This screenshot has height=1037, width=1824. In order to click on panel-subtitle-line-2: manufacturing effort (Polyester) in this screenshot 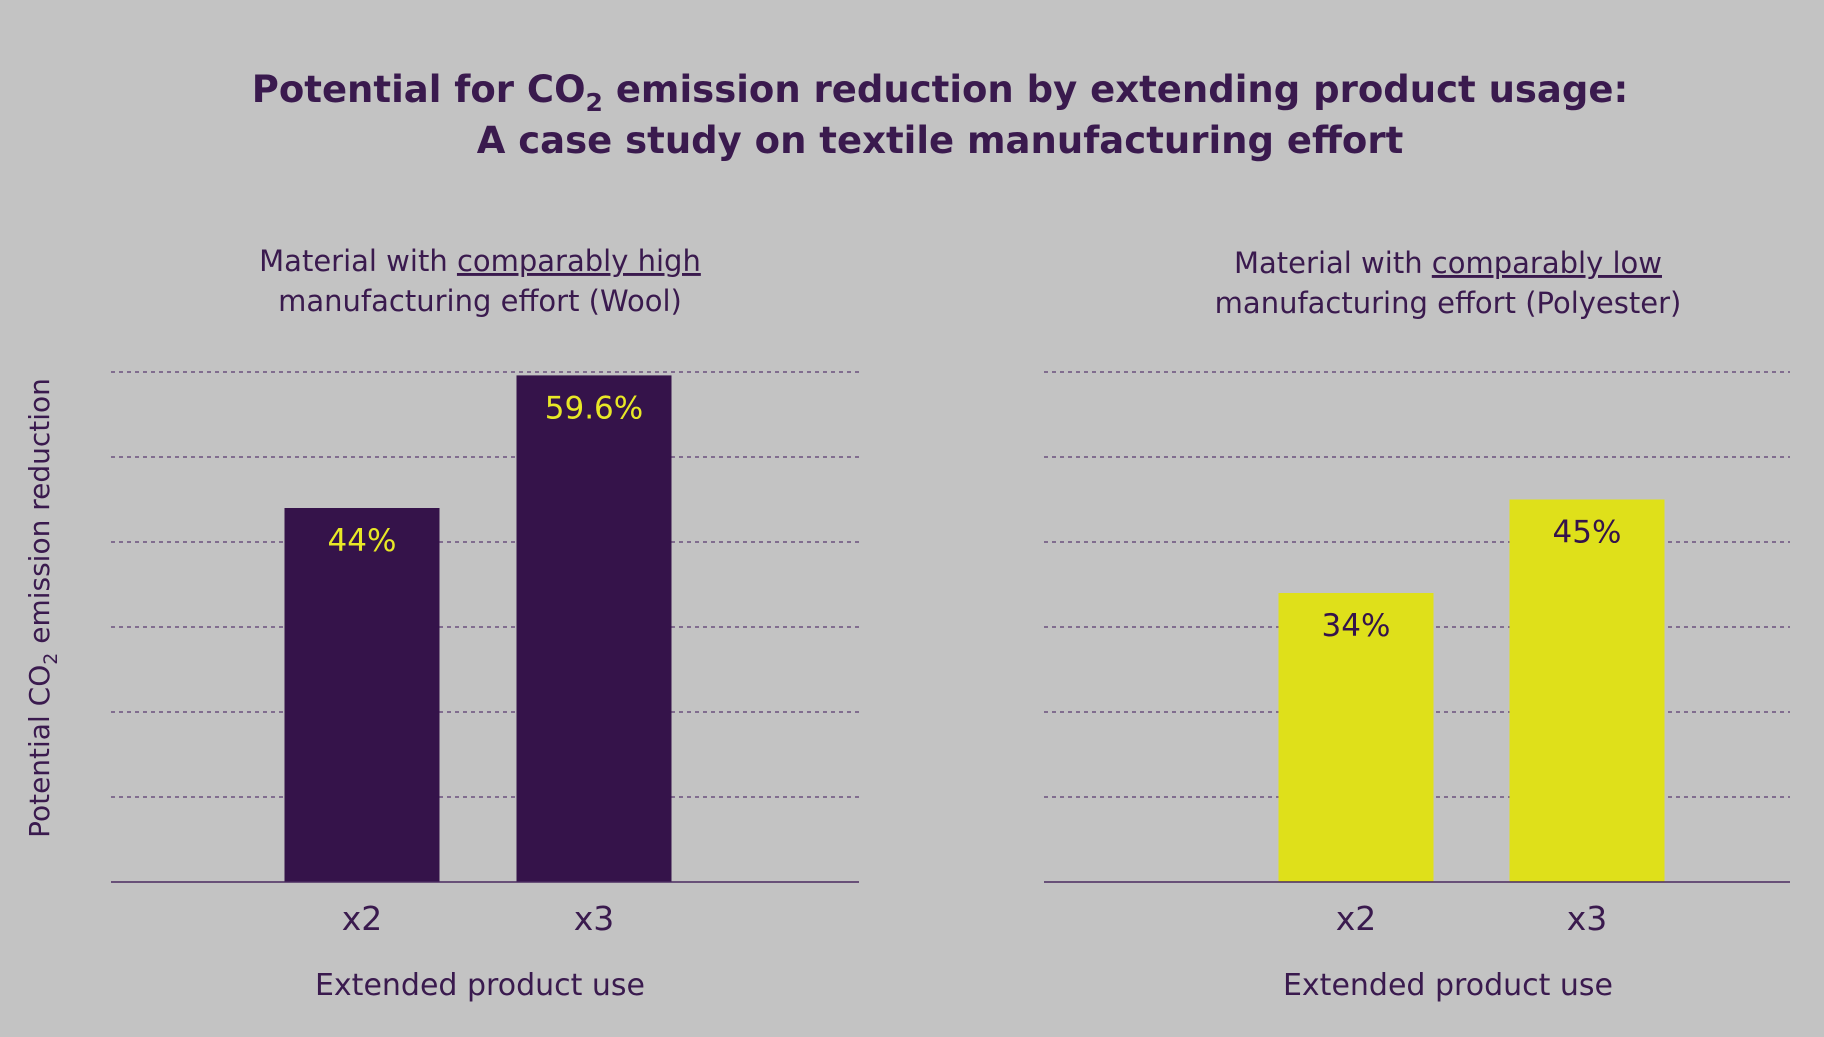, I will do `click(1448, 303)`.